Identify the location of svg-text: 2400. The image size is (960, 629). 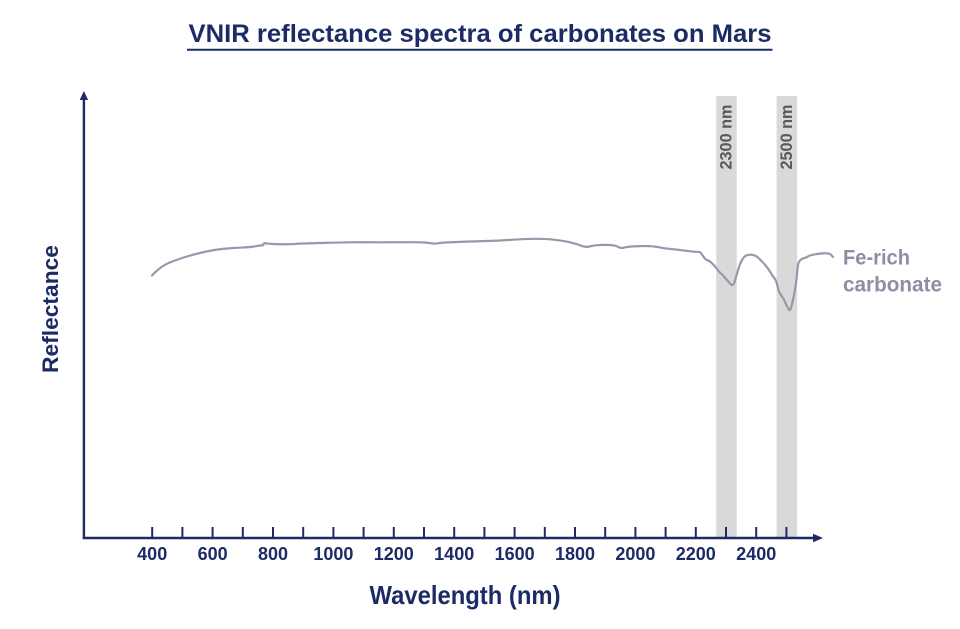
(756, 554).